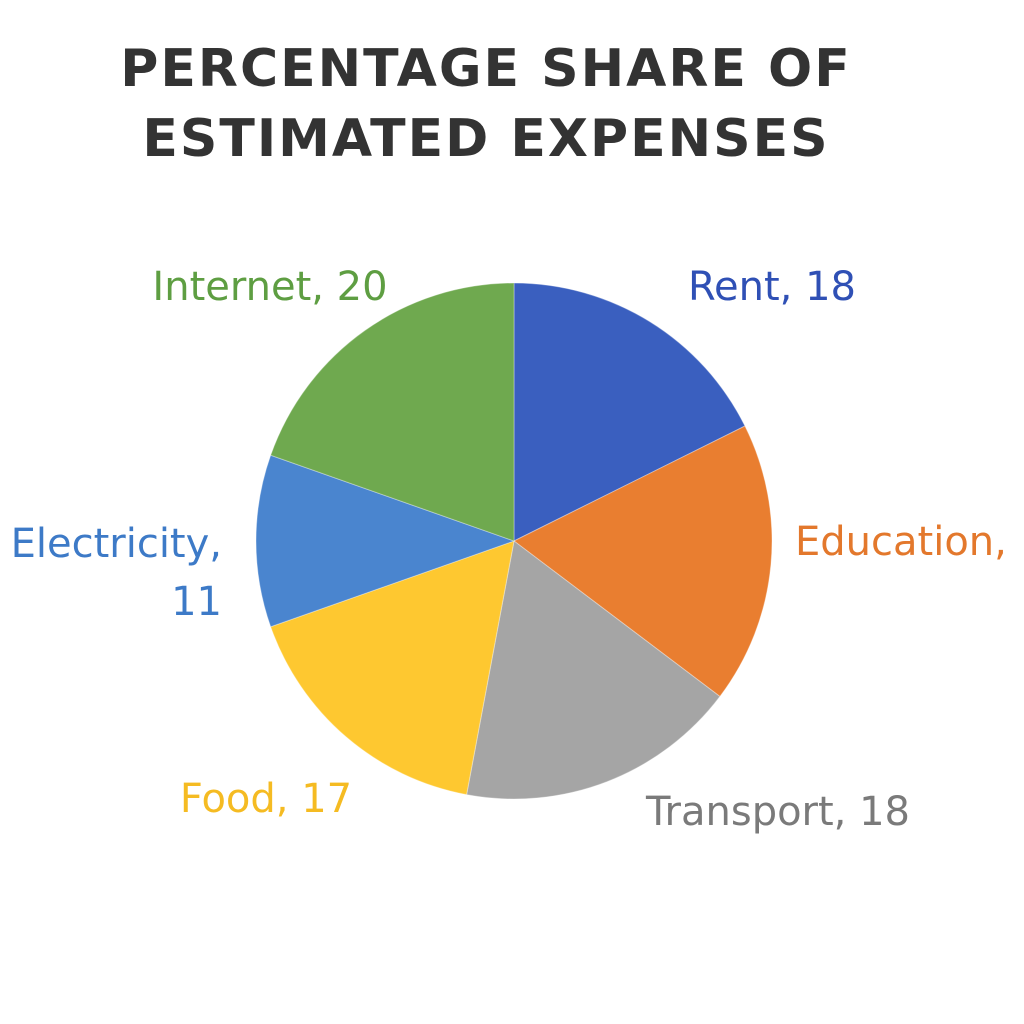  I want to click on chart-title: PERCENTAGE SHARE OF ESTIMATED EXPENSES, so click(486, 104).